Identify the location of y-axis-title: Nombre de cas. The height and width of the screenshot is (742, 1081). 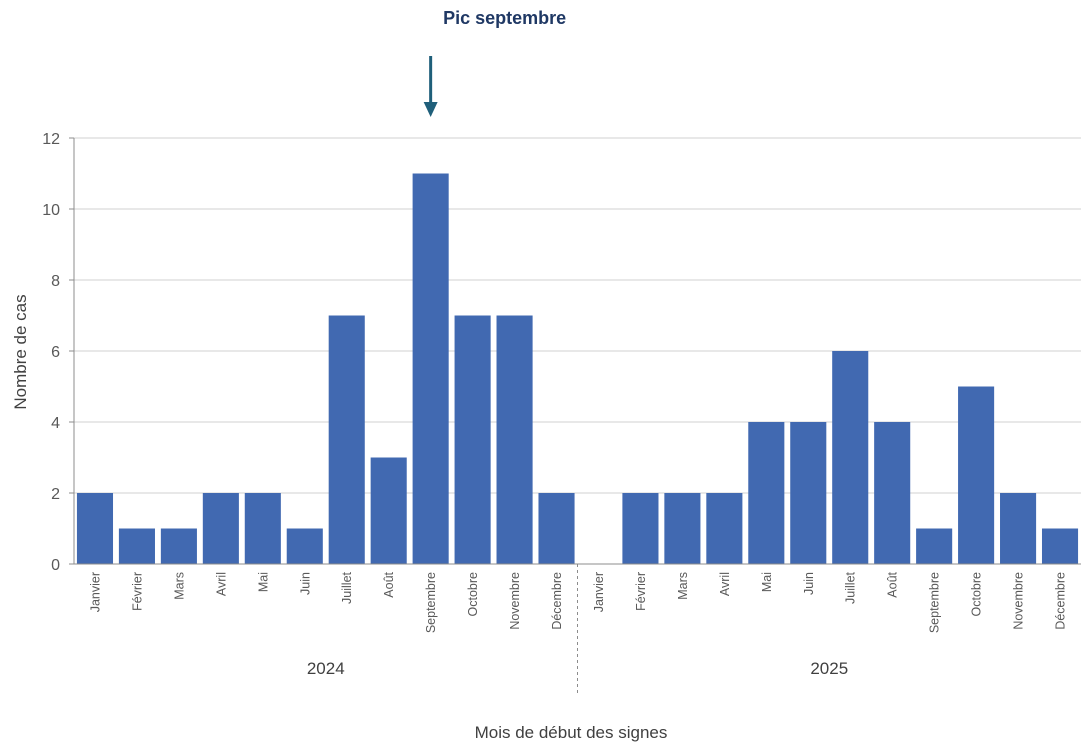
(20, 351).